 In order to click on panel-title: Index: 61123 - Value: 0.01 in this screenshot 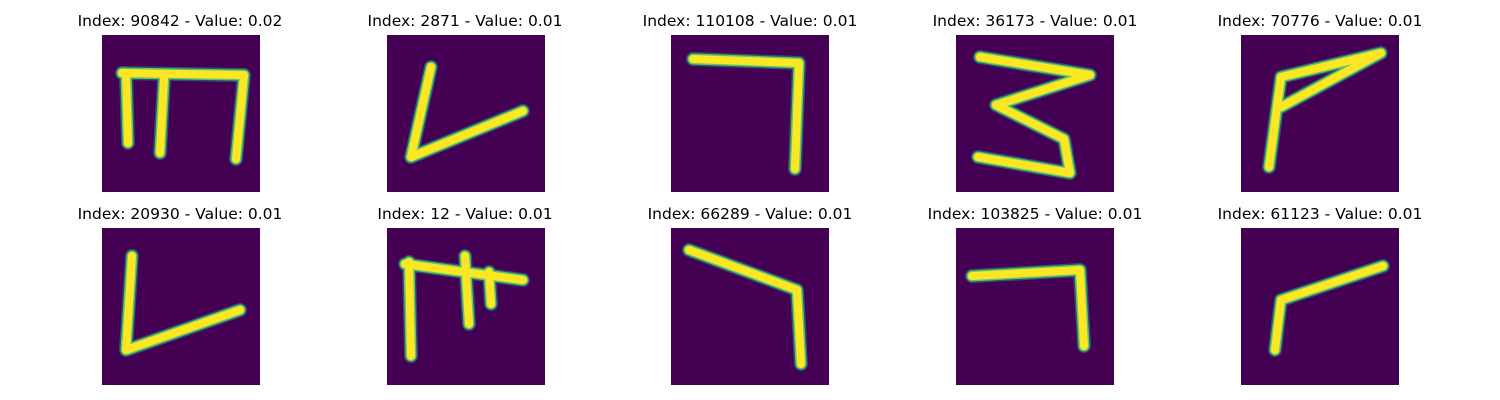, I will do `click(1320, 214)`.